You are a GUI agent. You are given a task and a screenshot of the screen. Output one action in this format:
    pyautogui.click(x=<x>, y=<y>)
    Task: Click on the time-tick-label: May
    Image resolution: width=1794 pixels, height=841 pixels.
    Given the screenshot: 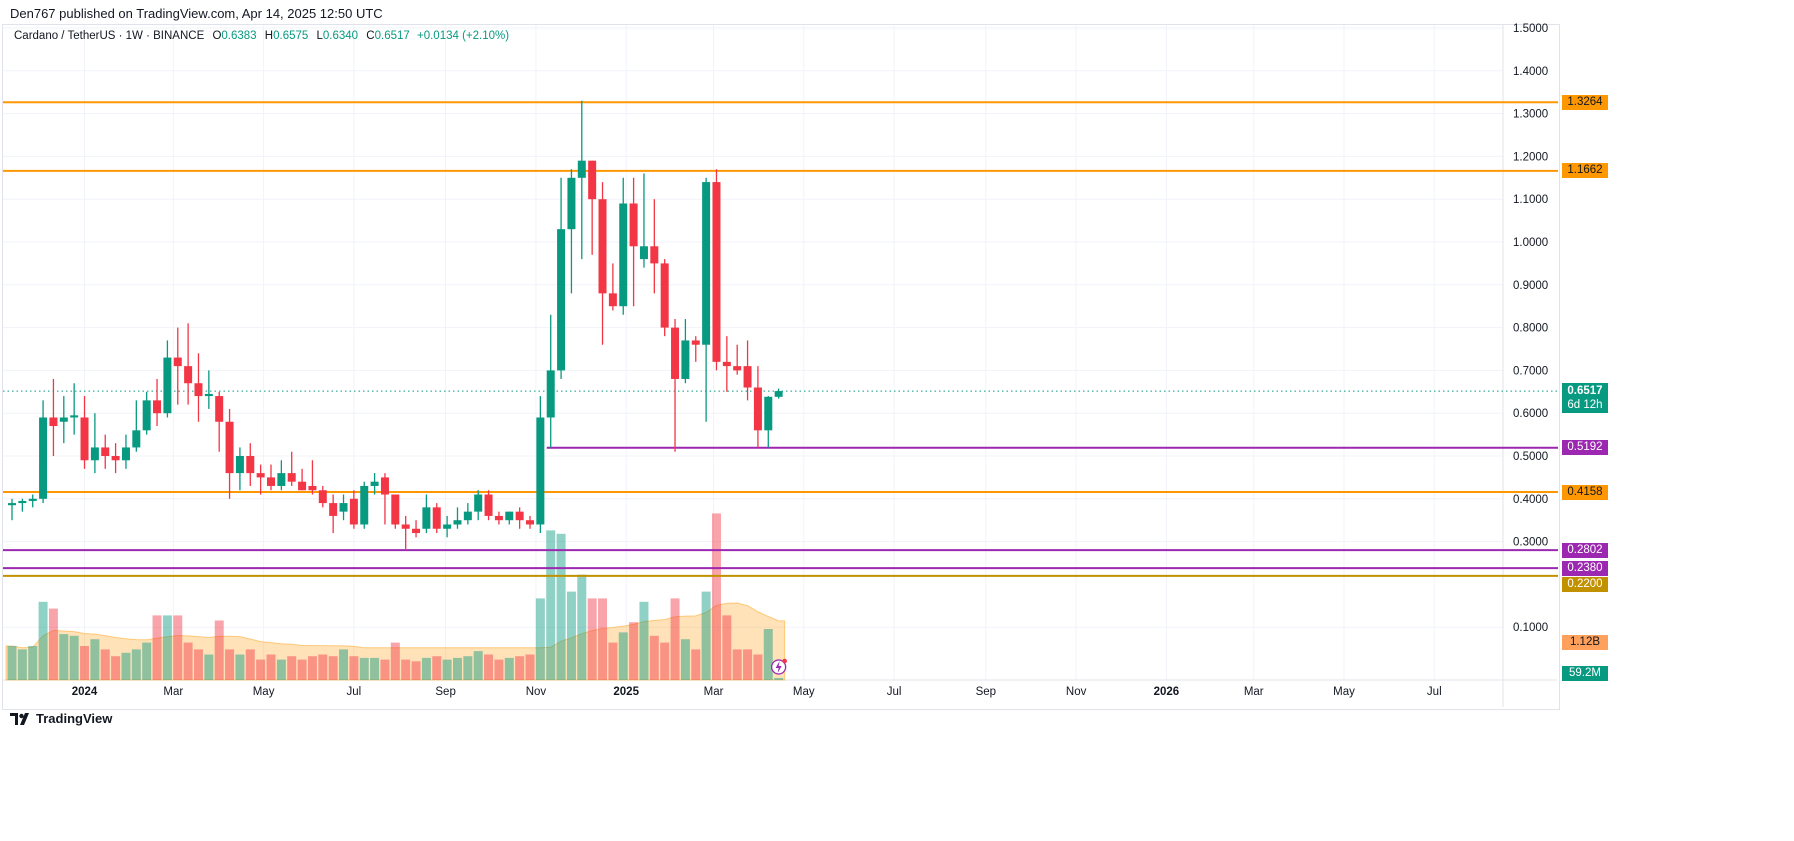 What is the action you would take?
    pyautogui.click(x=264, y=692)
    